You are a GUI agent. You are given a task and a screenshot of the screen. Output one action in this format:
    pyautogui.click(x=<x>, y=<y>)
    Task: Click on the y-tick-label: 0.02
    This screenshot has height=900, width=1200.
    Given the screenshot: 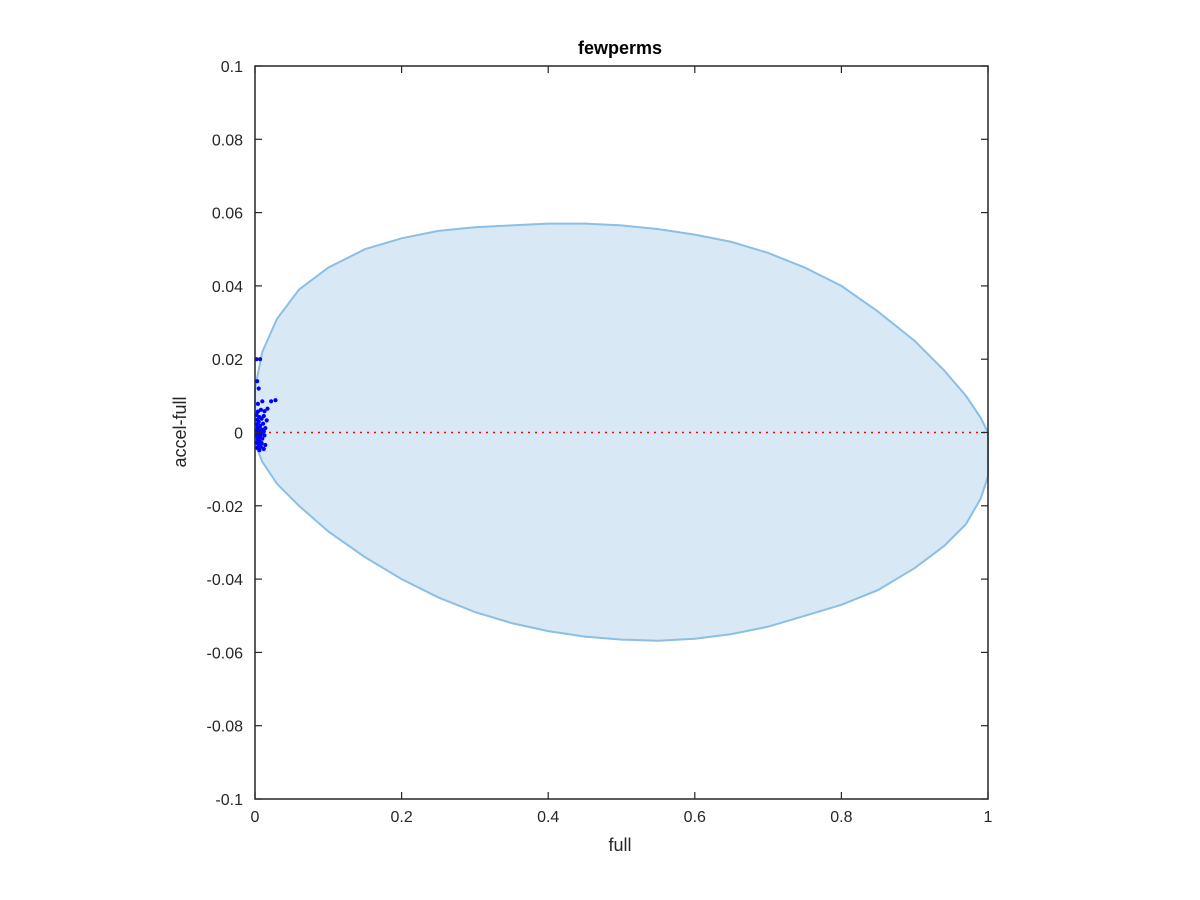 What is the action you would take?
    pyautogui.click(x=227, y=360)
    